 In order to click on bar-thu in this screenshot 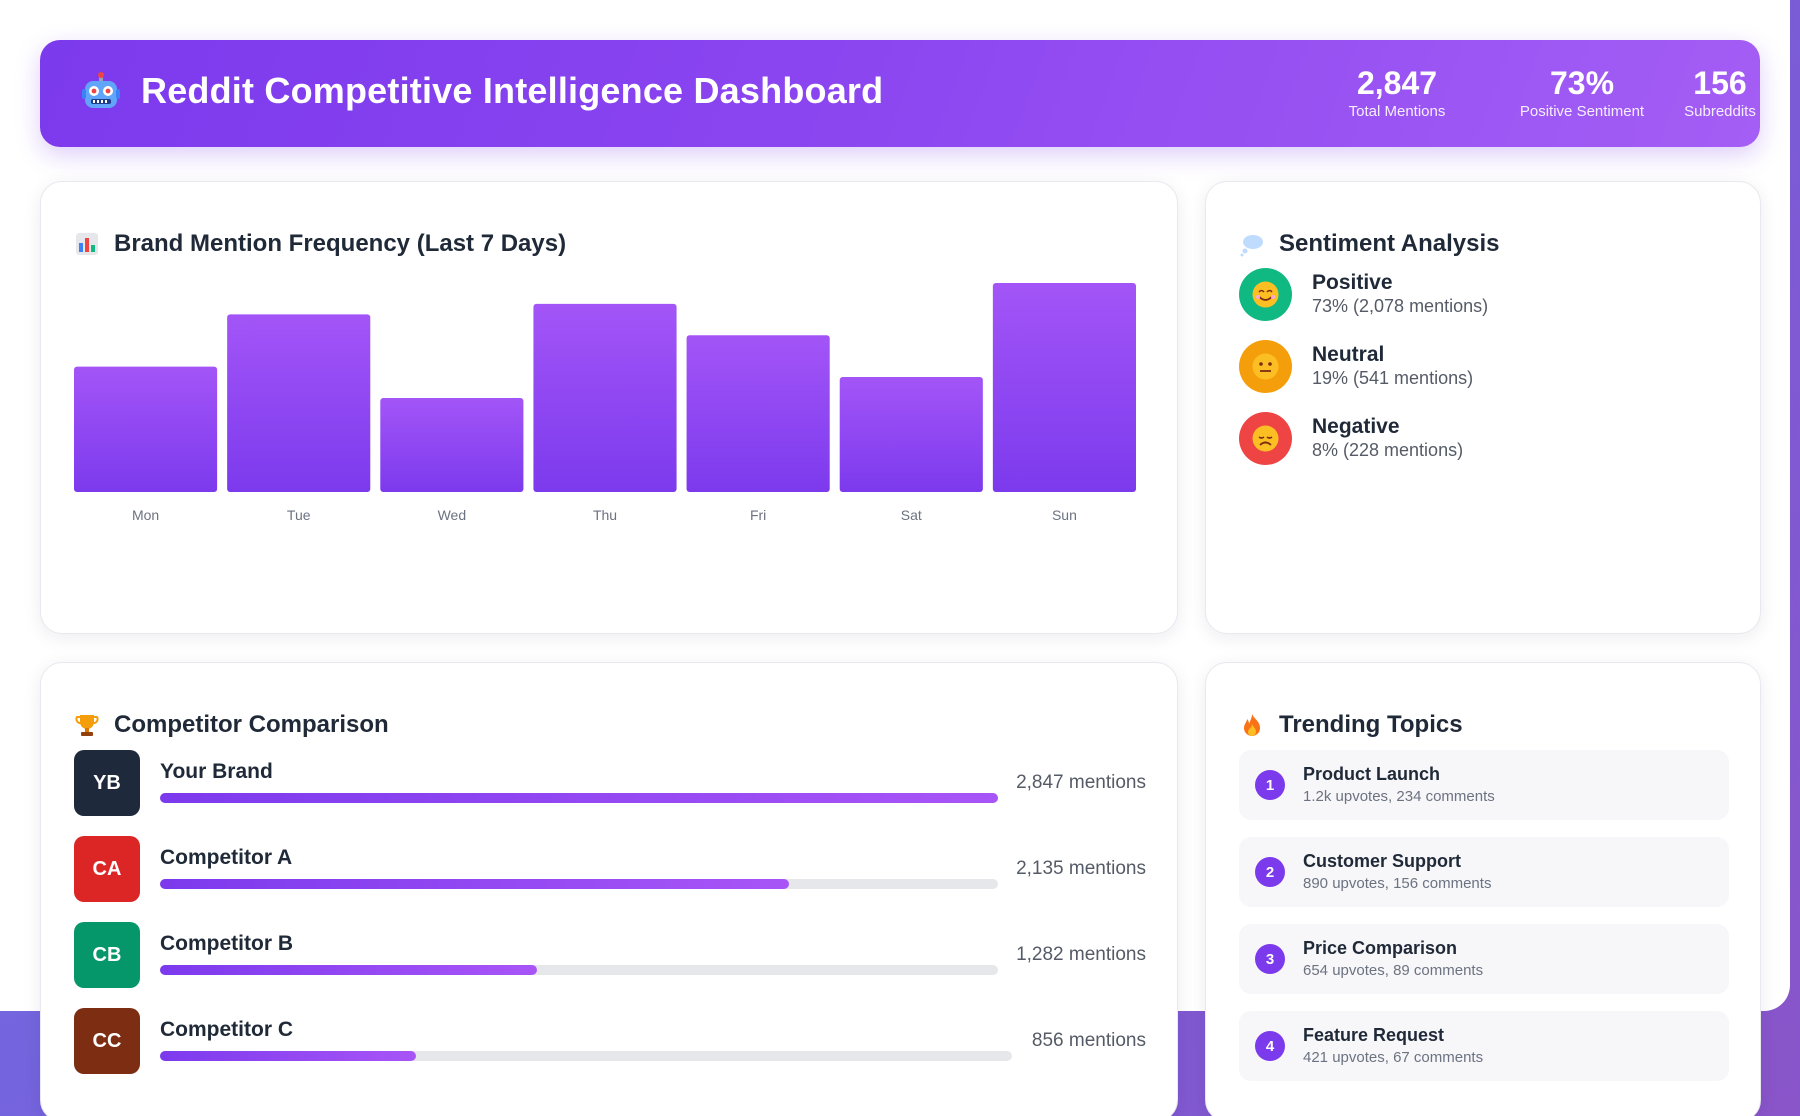, I will do `click(605, 397)`.